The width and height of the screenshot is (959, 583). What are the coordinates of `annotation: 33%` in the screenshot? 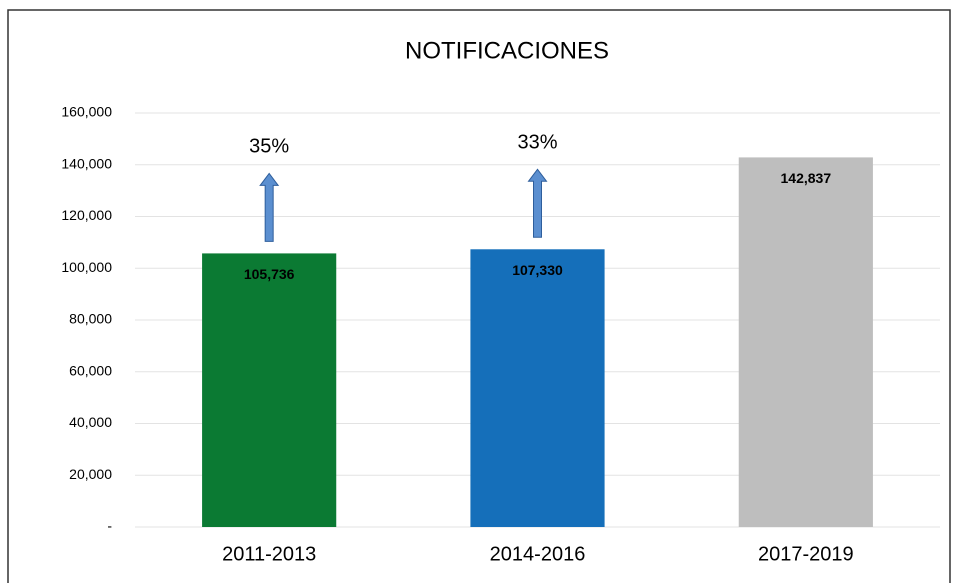 It's located at (537, 143).